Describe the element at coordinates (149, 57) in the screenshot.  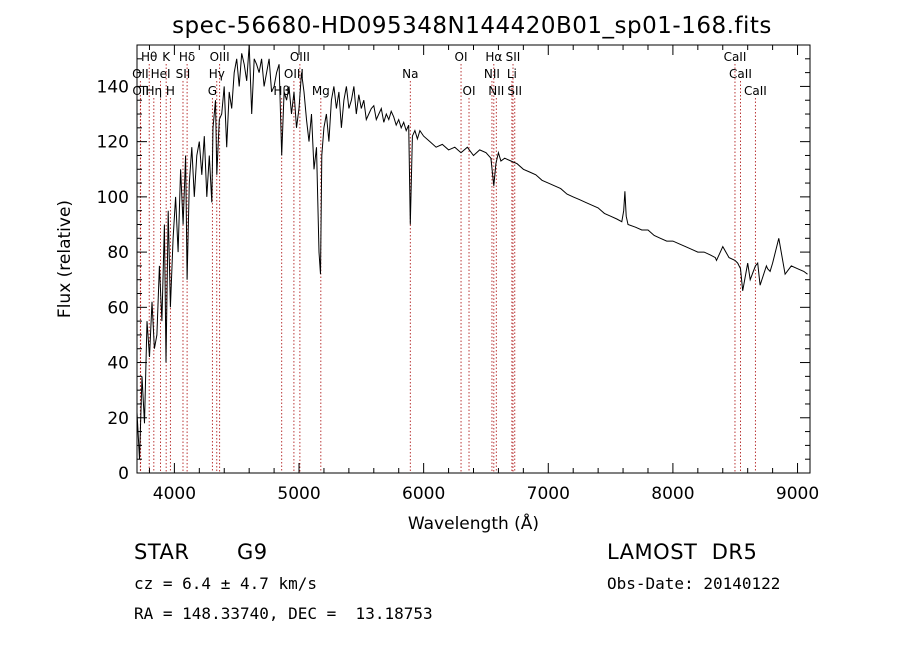
I see `line-marker-label: Hθ` at that location.